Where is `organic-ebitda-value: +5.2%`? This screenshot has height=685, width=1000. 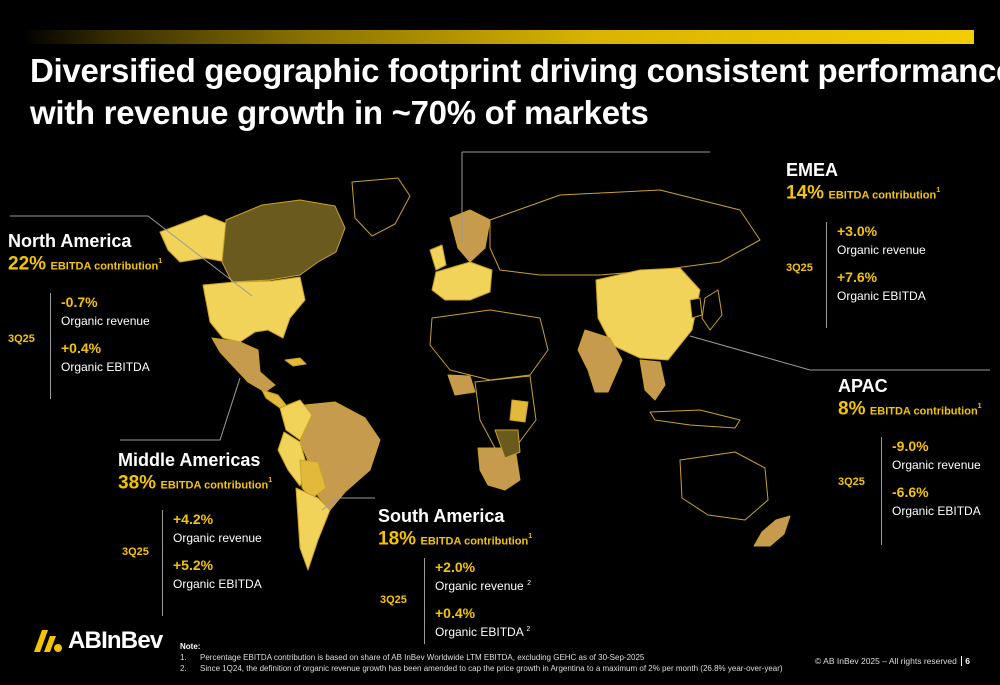
organic-ebitda-value: +5.2% is located at coordinates (193, 565).